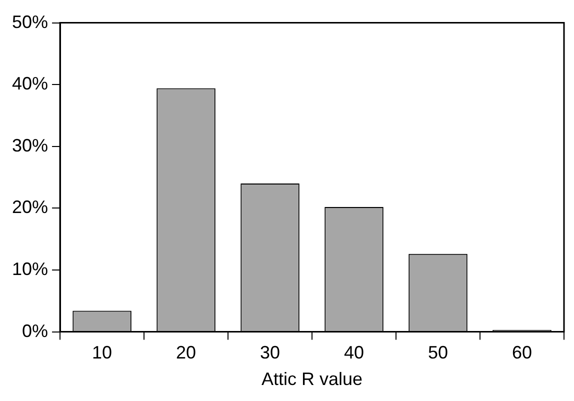 This screenshot has width=574, height=401. I want to click on x-tick-label: 10, so click(102, 352).